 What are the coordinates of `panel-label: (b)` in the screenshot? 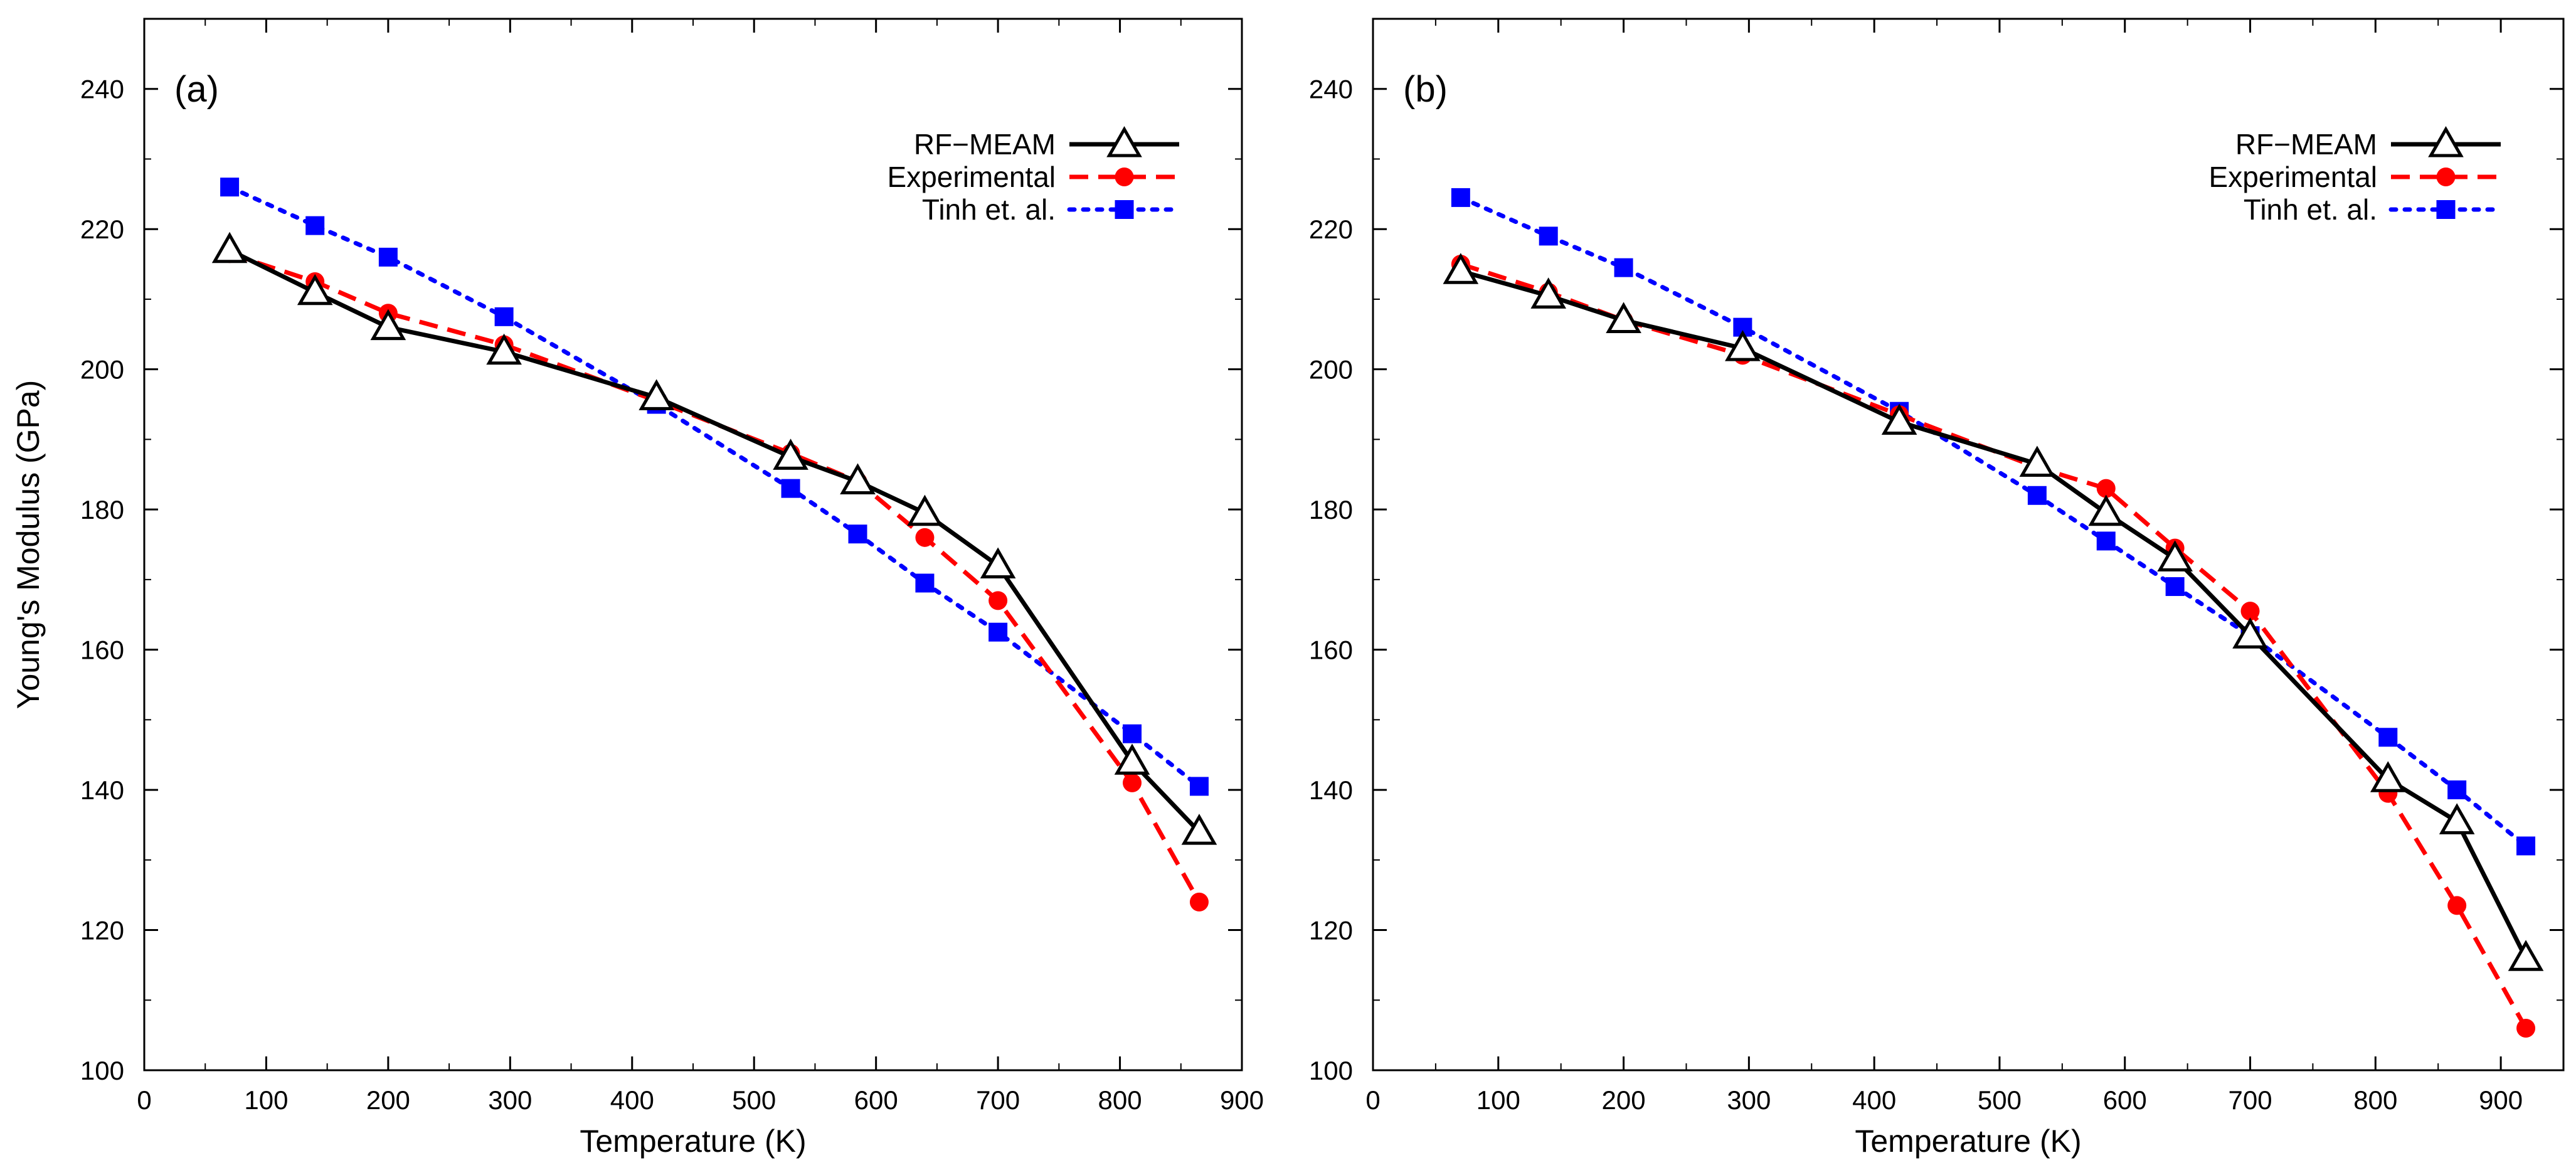 It's located at (1425, 89).